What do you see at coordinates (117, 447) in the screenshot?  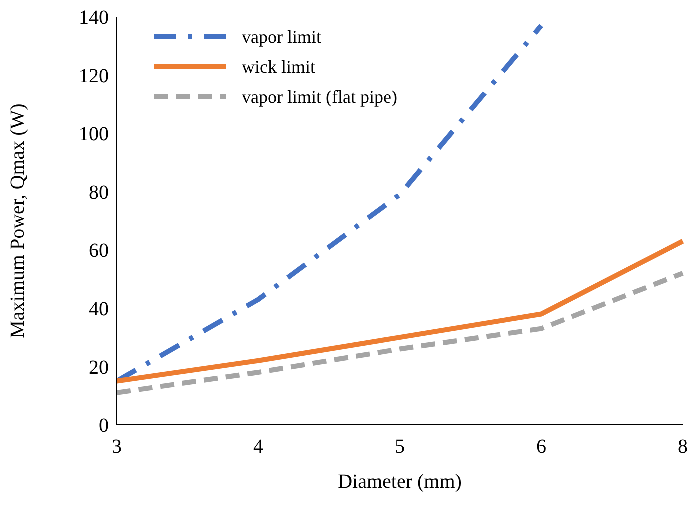 I see `x-tick-label: 3` at bounding box center [117, 447].